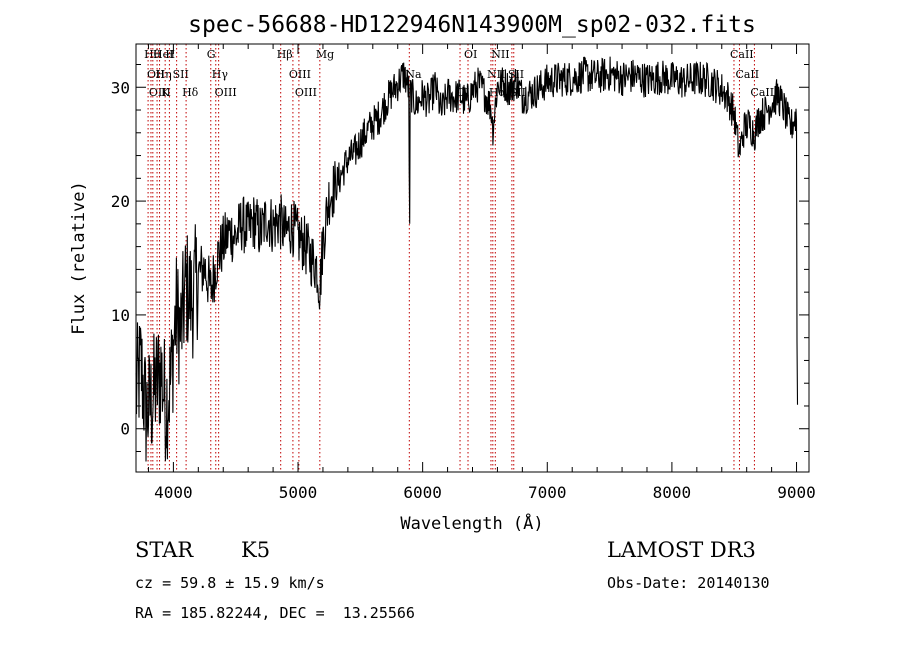 This screenshot has height=649, width=900. What do you see at coordinates (120, 315) in the screenshot?
I see `y-tick-label: 10` at bounding box center [120, 315].